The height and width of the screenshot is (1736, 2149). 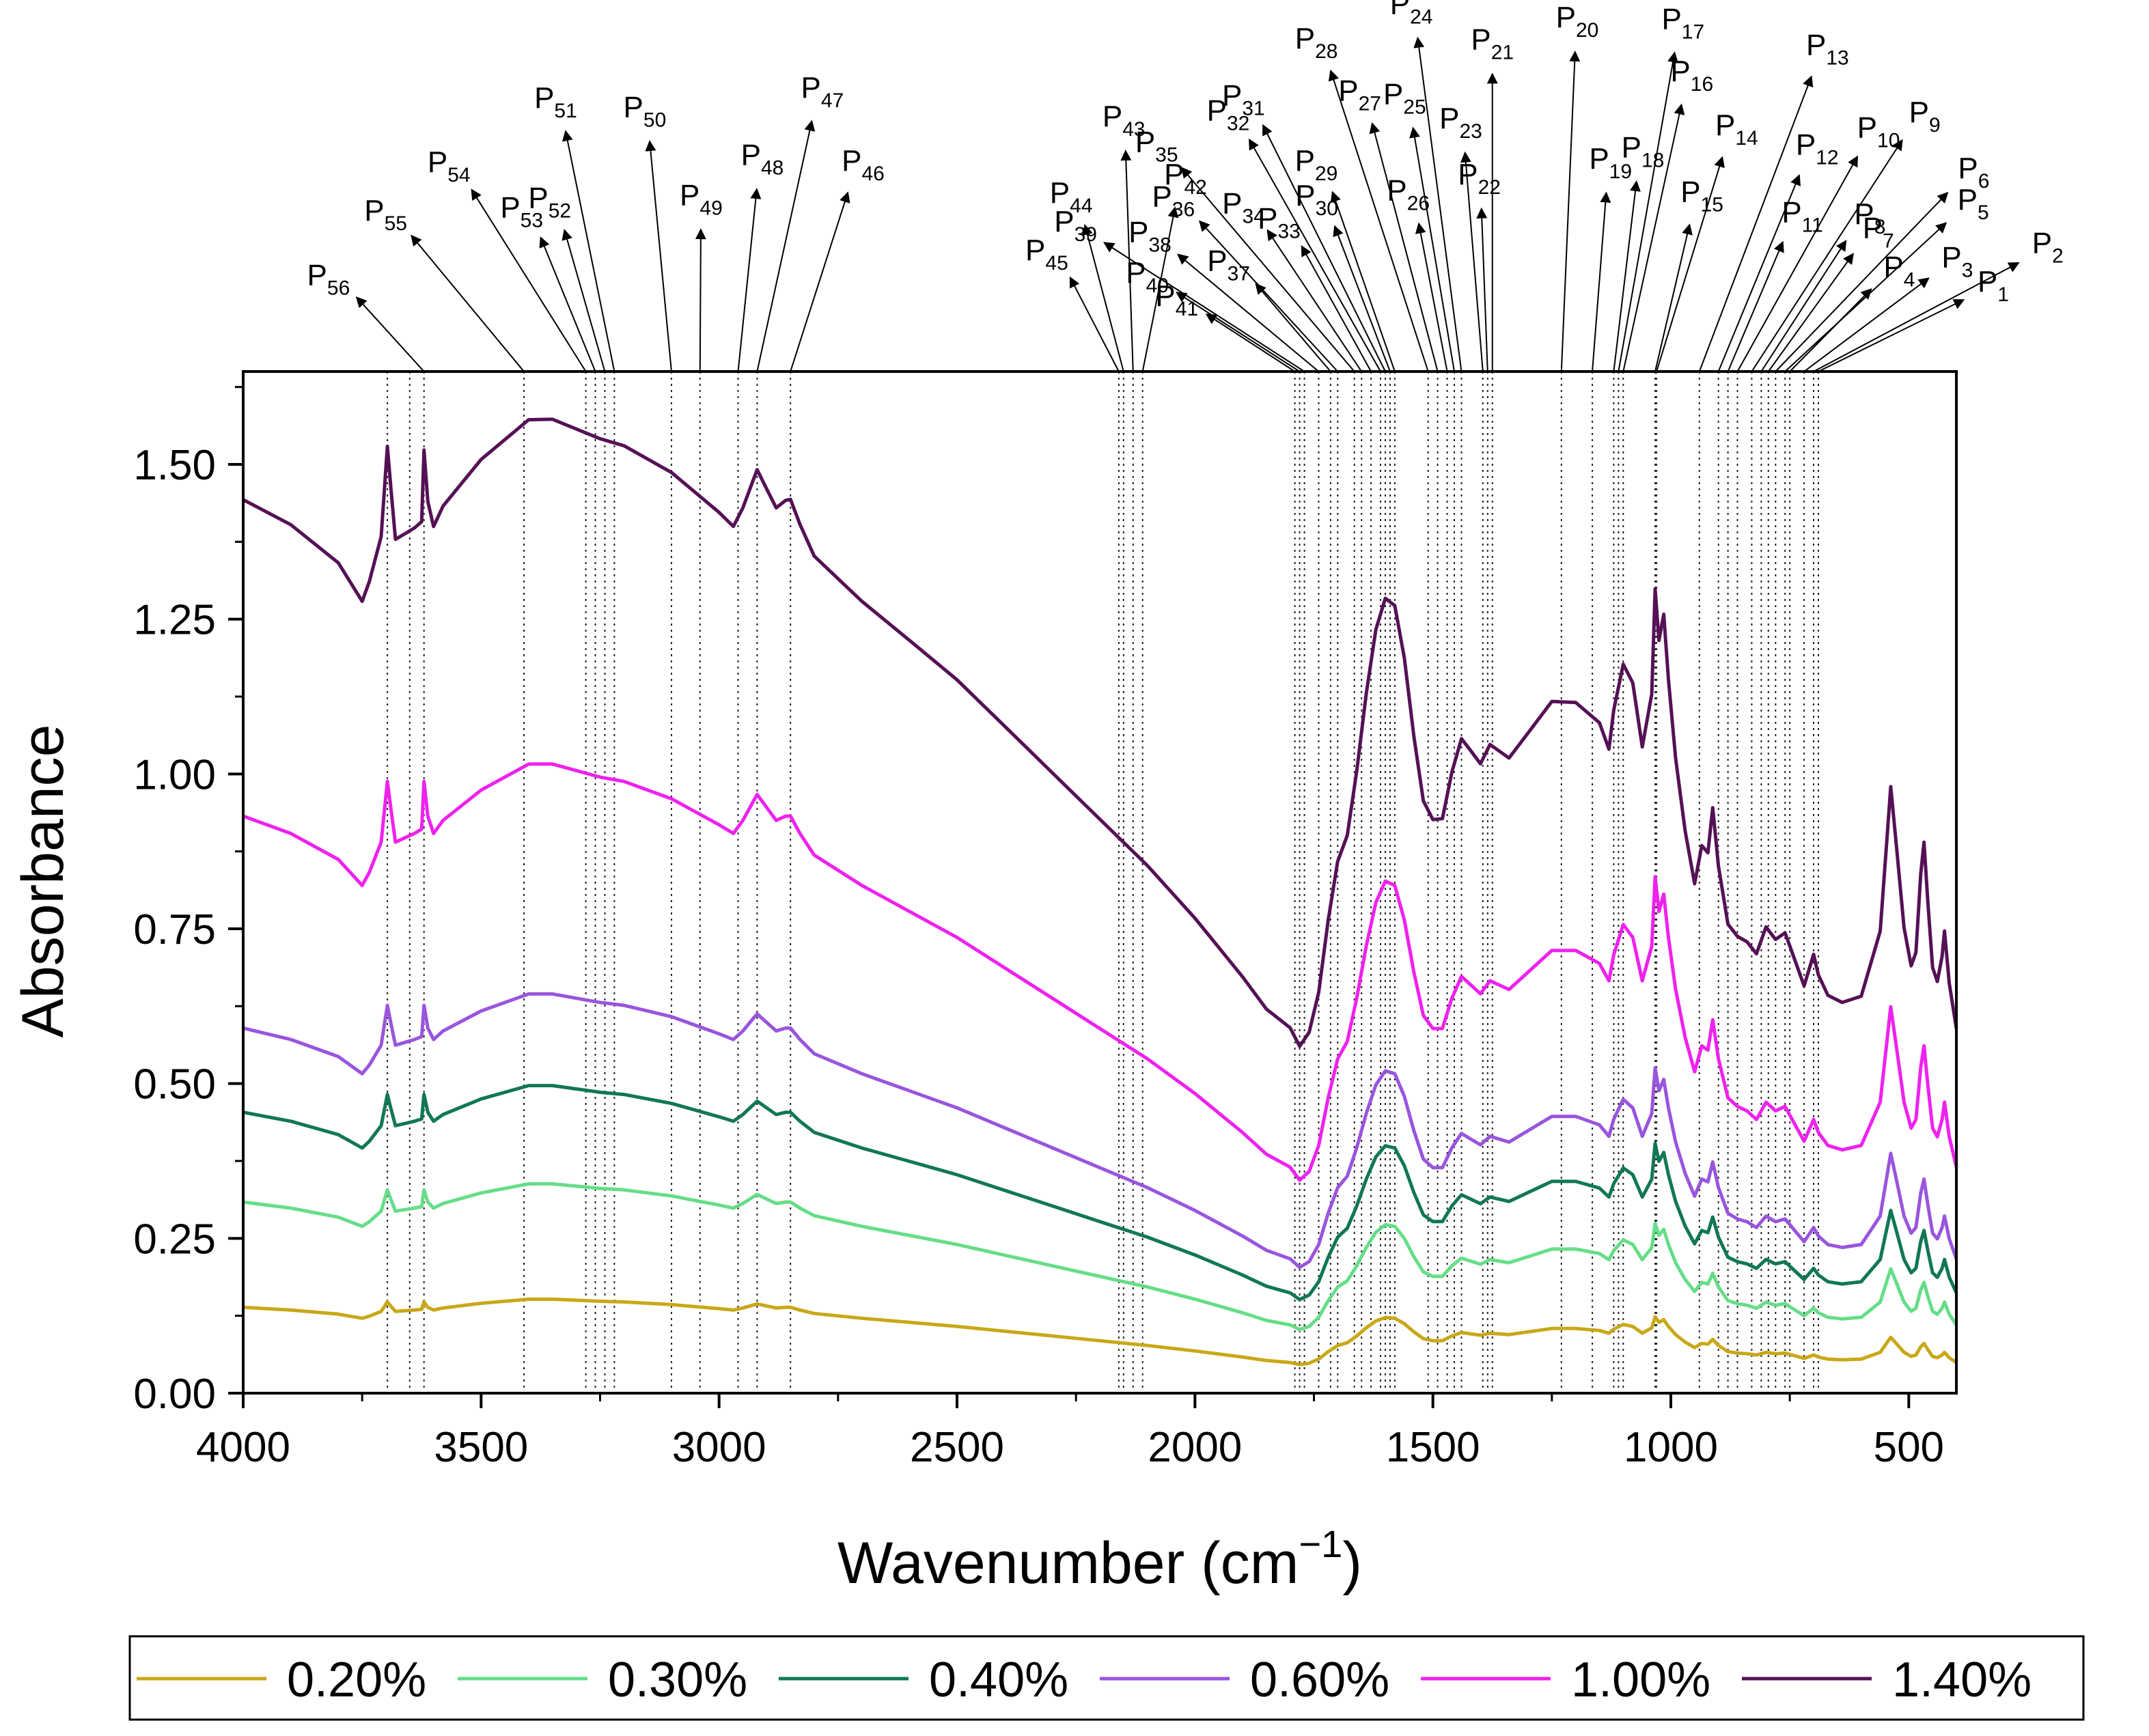 What do you see at coordinates (1470, 131) in the screenshot?
I see `peak-label-number: 23` at bounding box center [1470, 131].